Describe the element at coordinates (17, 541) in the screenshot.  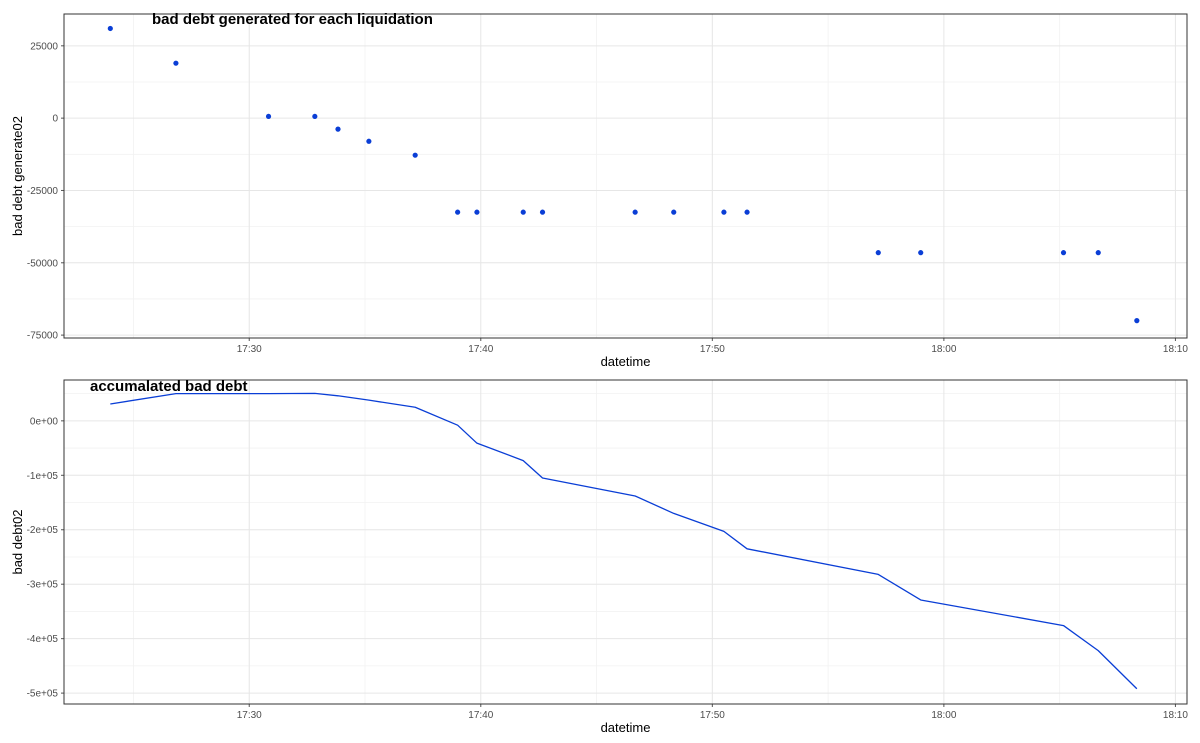
I see `y-axis-title: bad debt02` at that location.